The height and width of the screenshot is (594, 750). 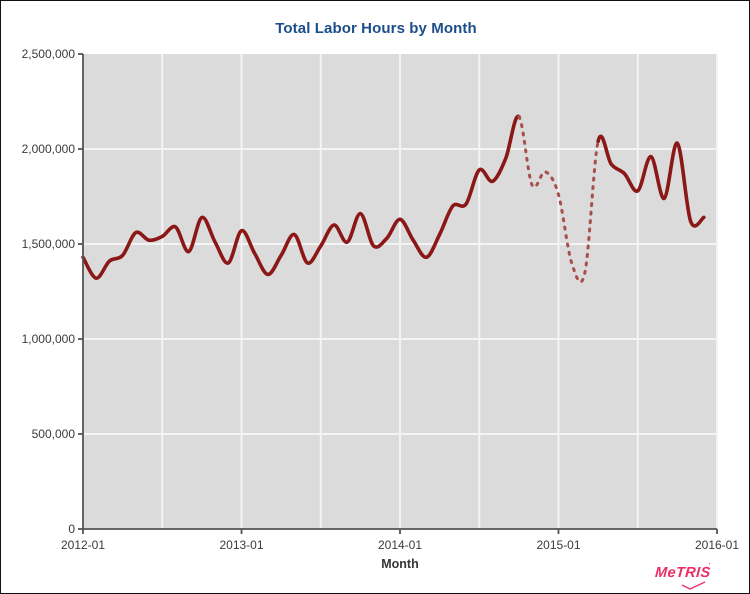 I want to click on x-tick-label: 2016-01, so click(x=717, y=545).